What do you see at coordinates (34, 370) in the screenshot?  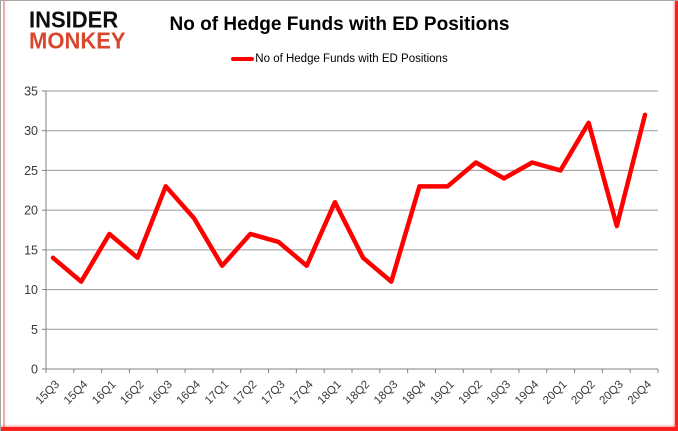 I see `y-tick-label: 0` at bounding box center [34, 370].